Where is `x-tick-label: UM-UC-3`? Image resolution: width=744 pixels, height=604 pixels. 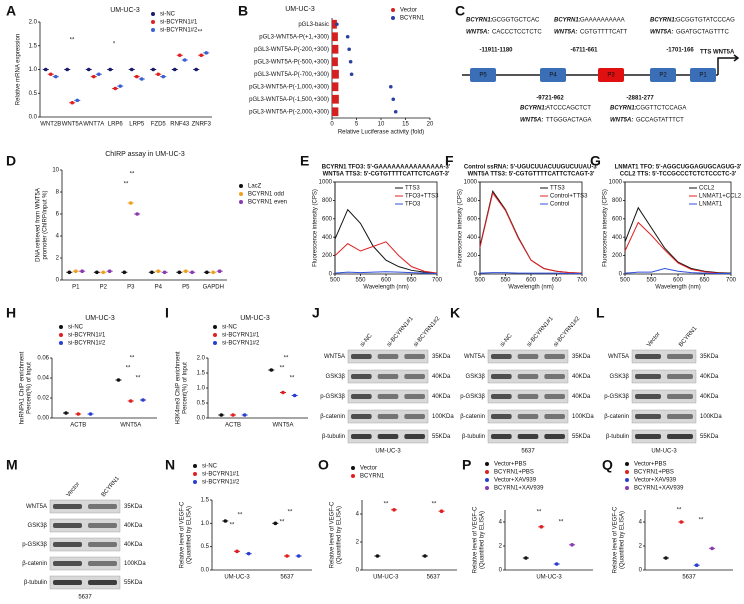 x-tick-label: UM-UC-3 is located at coordinates (237, 578).